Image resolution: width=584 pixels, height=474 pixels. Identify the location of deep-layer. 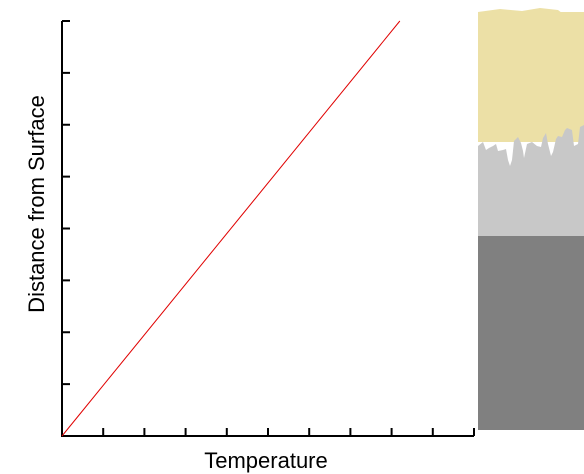
(531, 333).